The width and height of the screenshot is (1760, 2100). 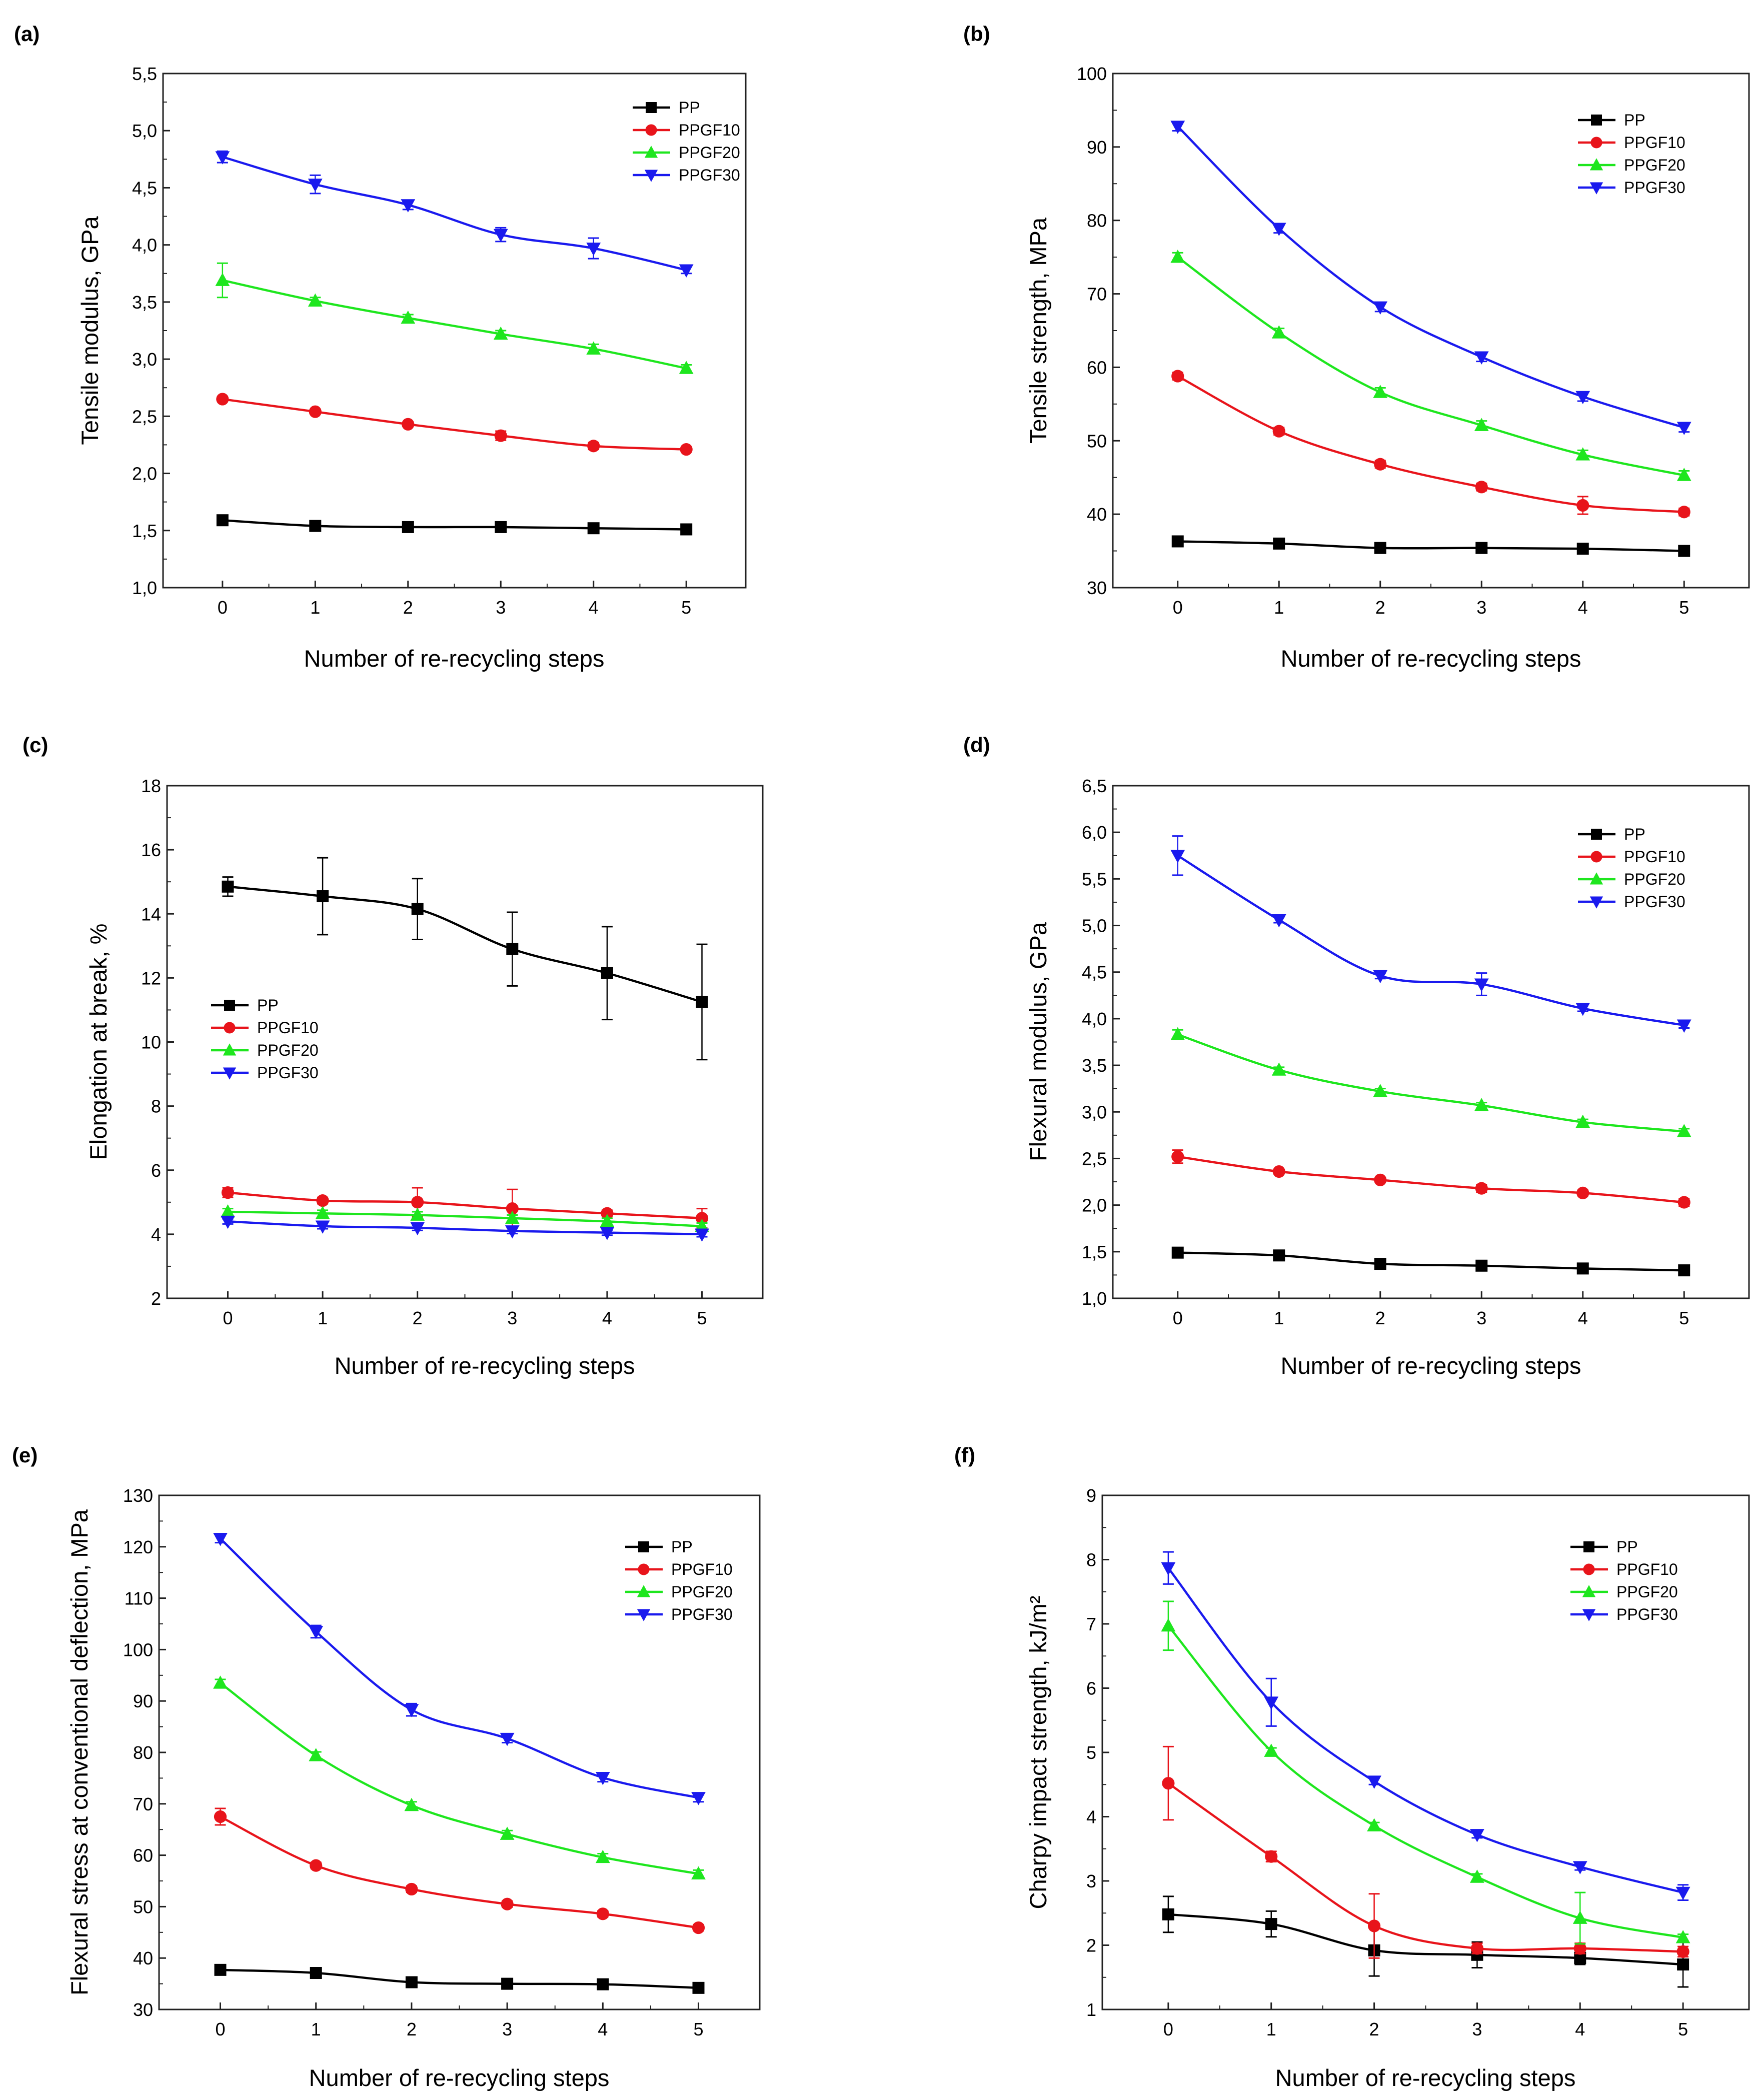 I want to click on y-tick-label: 80, so click(x=1097, y=221).